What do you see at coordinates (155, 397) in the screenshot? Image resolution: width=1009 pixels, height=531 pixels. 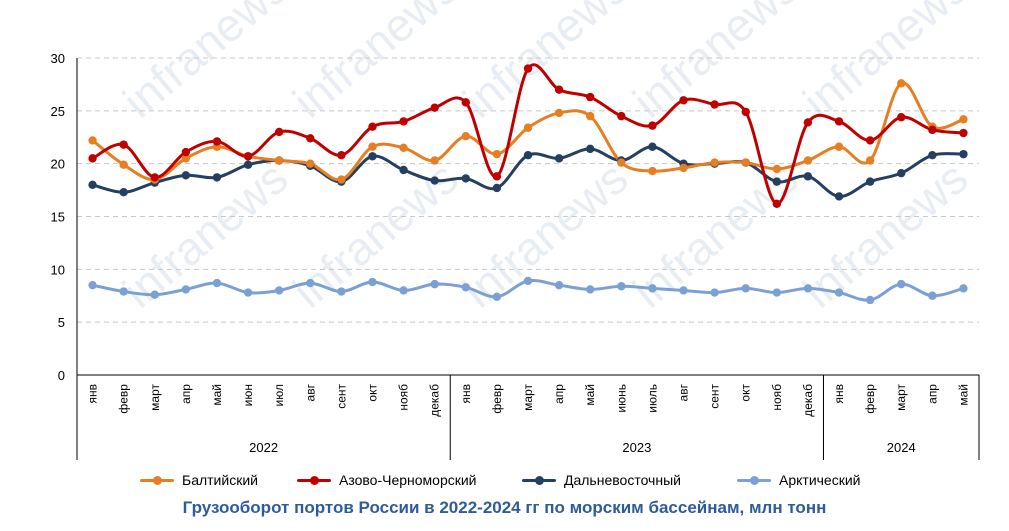 I see `x-month-label: март` at bounding box center [155, 397].